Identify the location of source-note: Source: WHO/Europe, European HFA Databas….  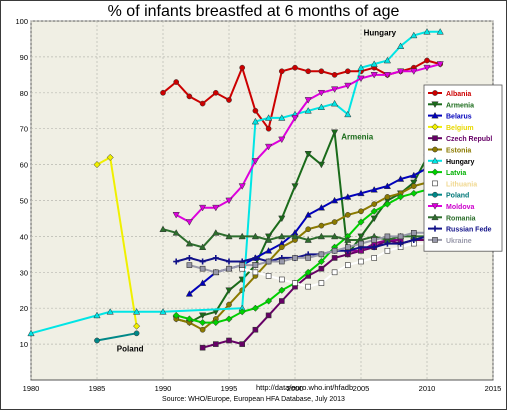
(253, 399).